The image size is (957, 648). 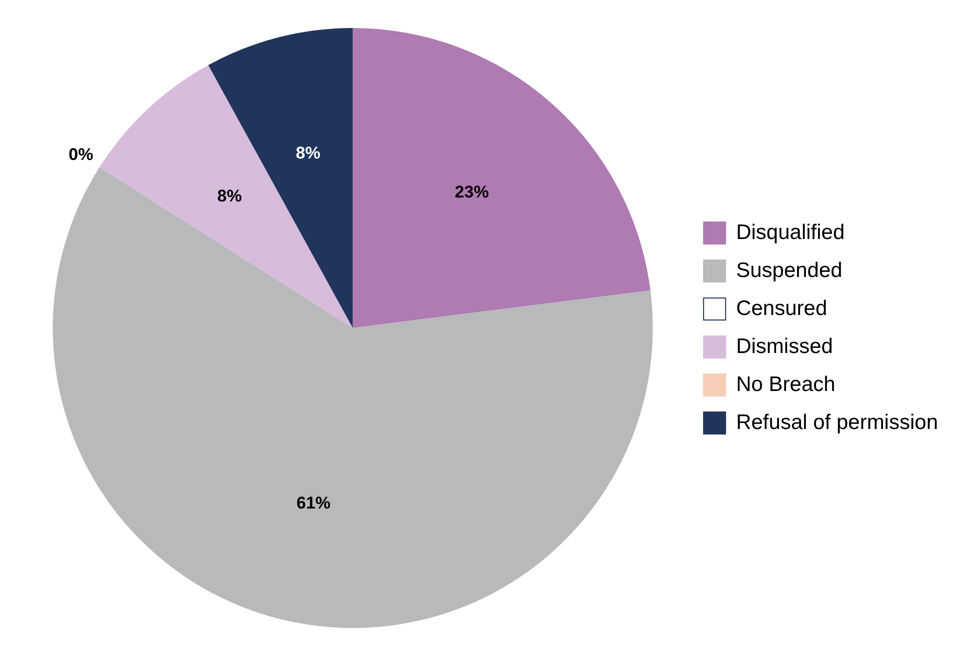 I want to click on legend-label: Disqualified, so click(x=790, y=232).